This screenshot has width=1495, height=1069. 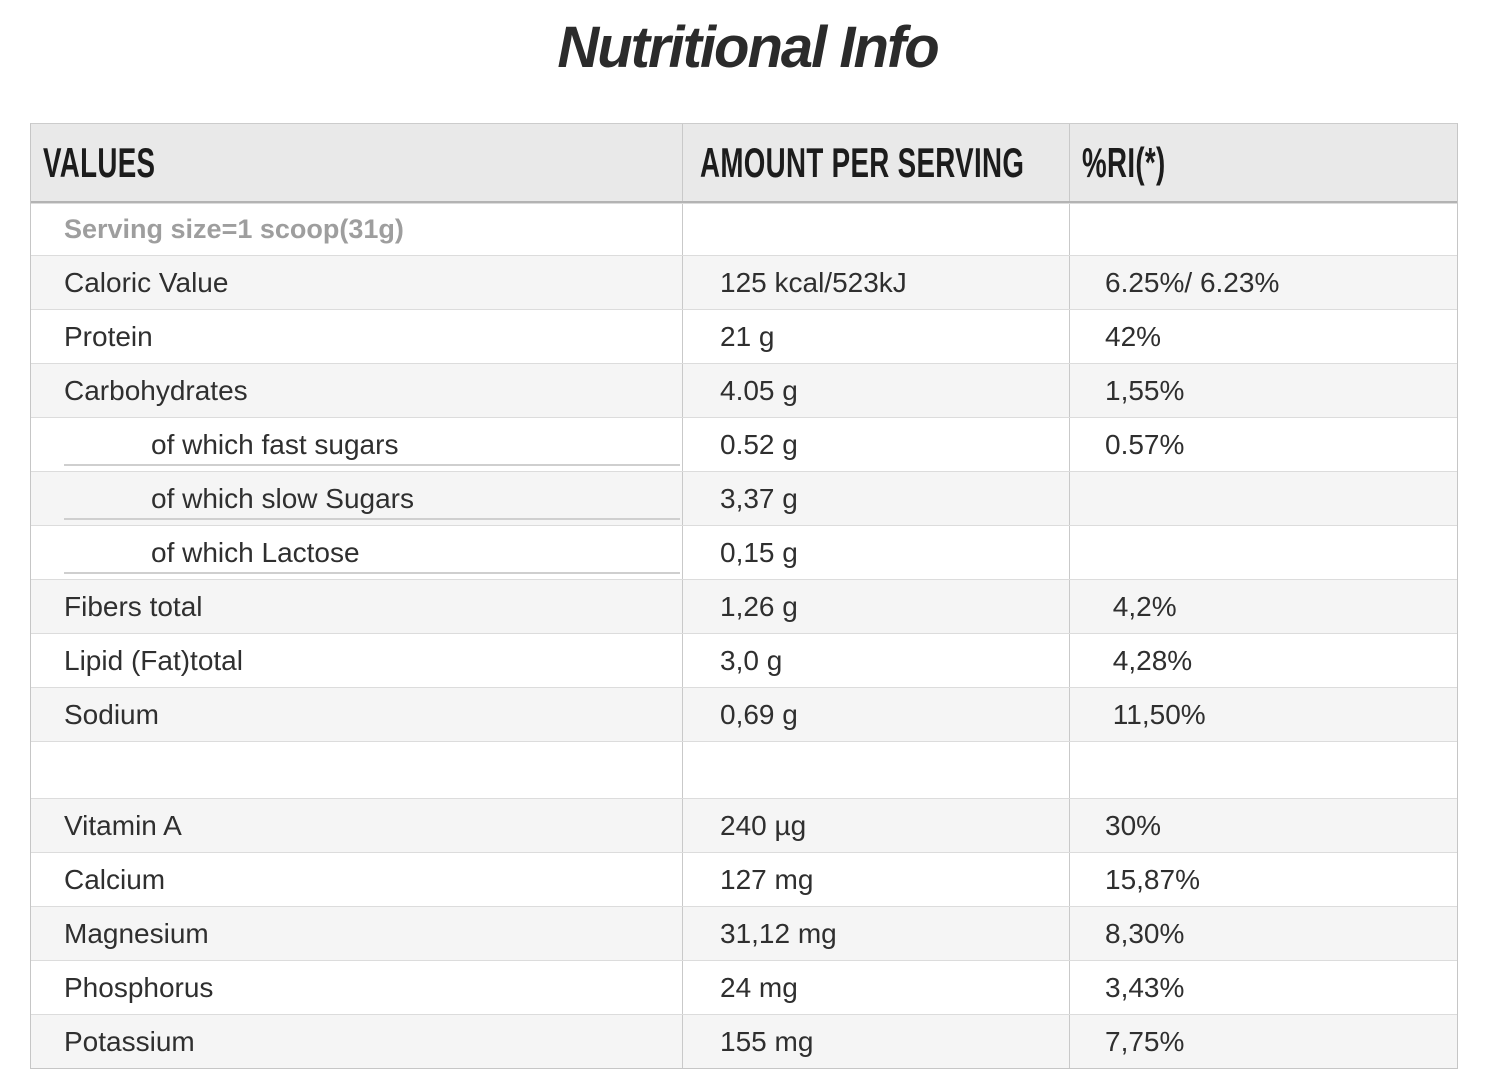 What do you see at coordinates (1149, 660) in the screenshot?
I see `ri-cell: 4,28%` at bounding box center [1149, 660].